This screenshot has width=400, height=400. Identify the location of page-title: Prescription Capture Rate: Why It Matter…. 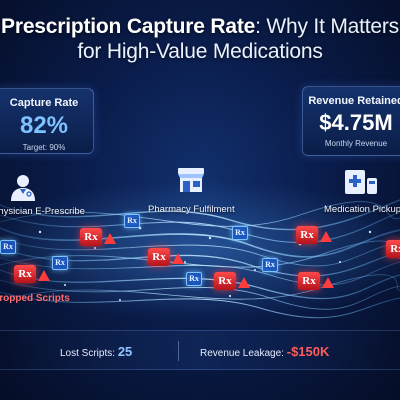
(200, 39).